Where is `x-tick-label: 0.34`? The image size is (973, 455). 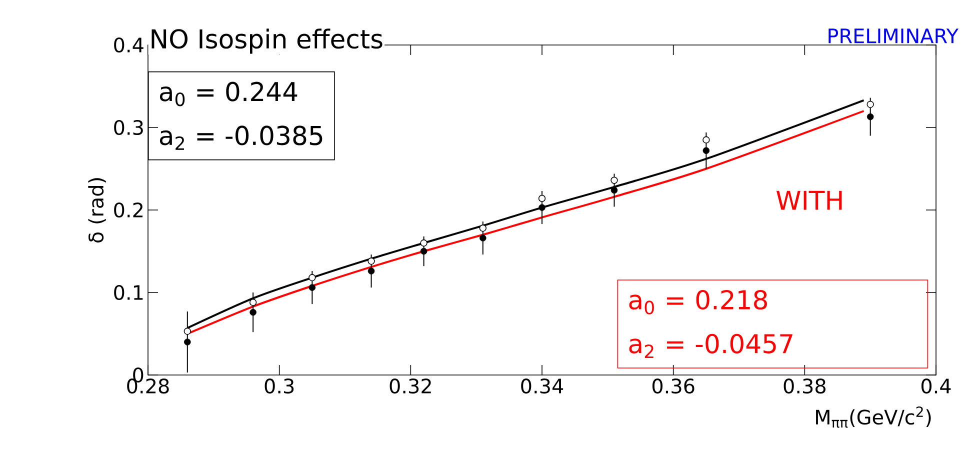
x-tick-label: 0.34 is located at coordinates (542, 386).